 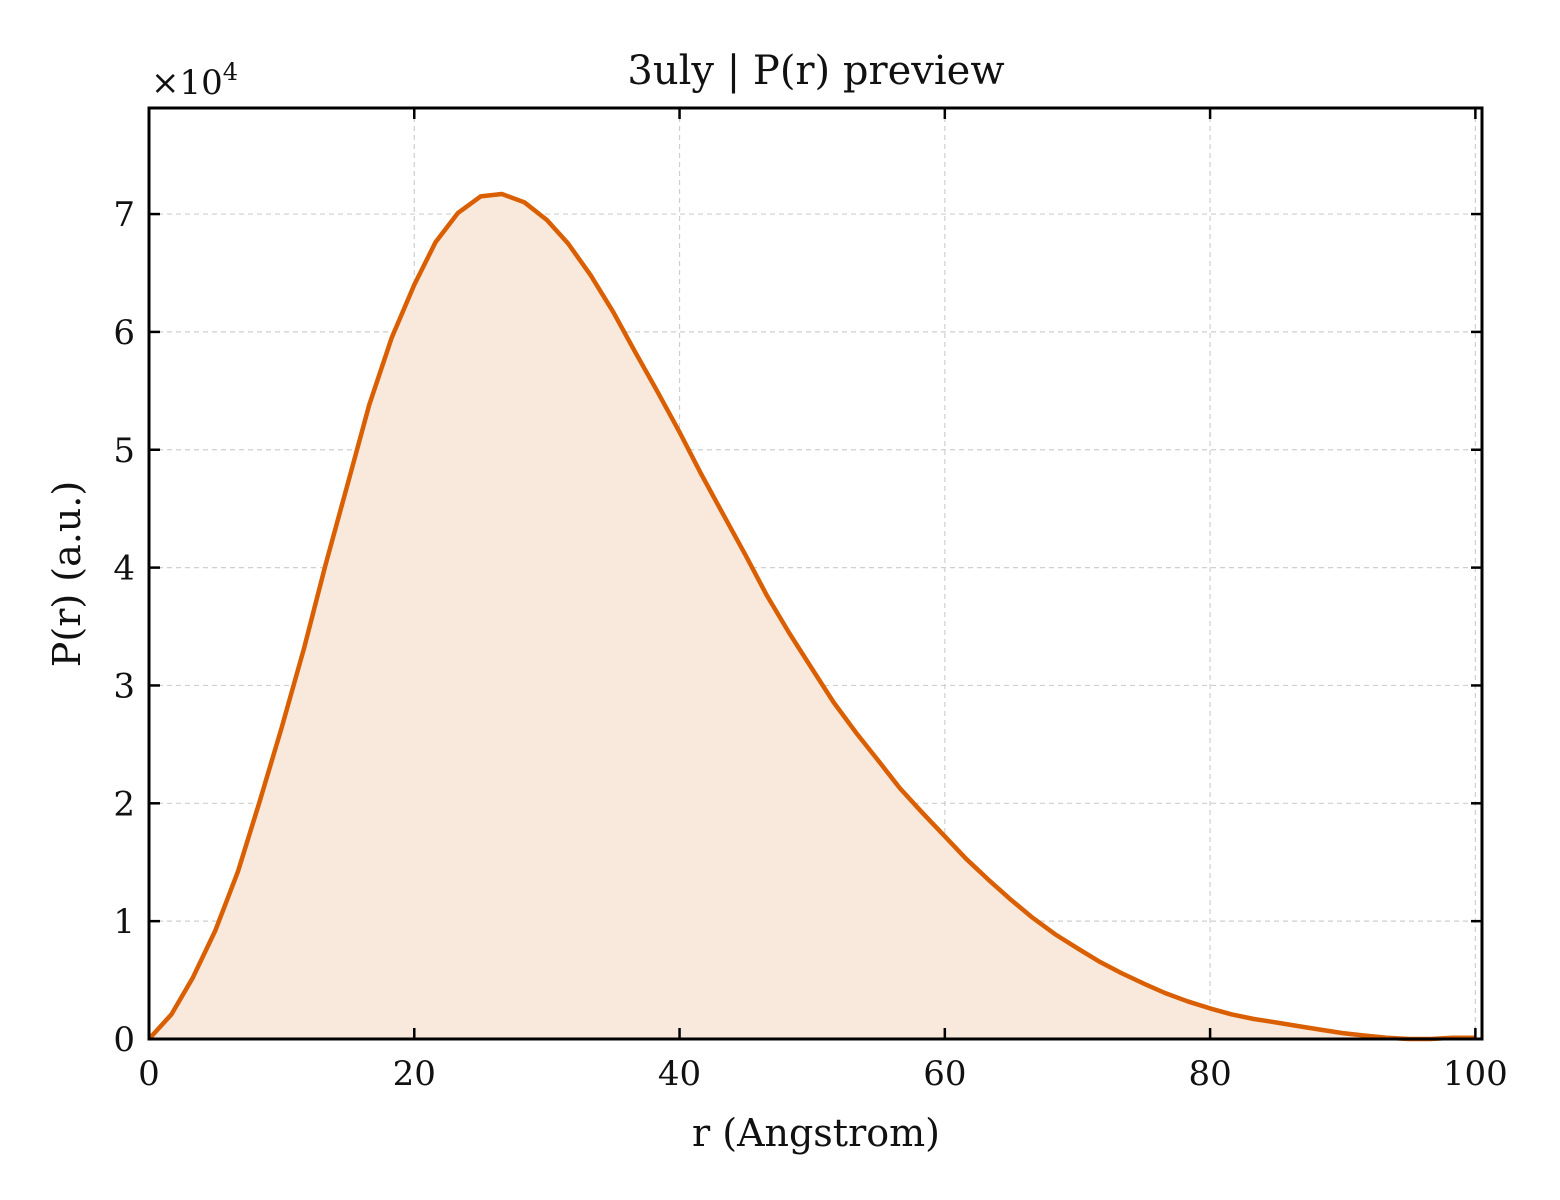 What do you see at coordinates (679, 1074) in the screenshot?
I see `x-tick-label-2: 40` at bounding box center [679, 1074].